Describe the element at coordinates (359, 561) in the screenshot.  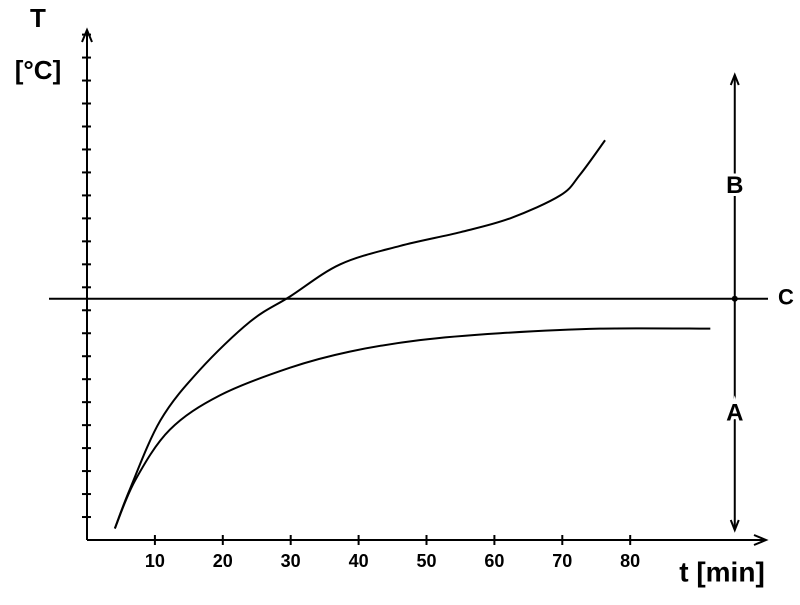
I see `x-tick-label: 40` at that location.